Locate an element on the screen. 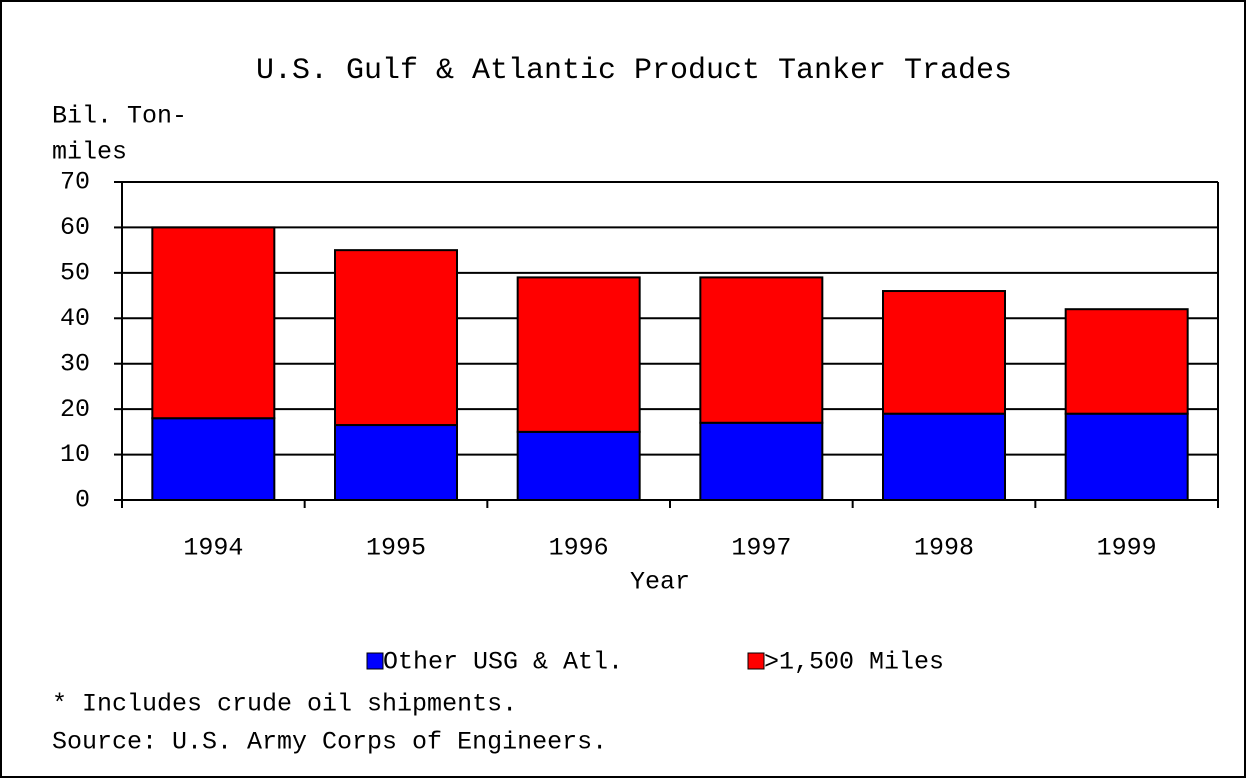  x-tick-label: 1999 is located at coordinates (1127, 548).